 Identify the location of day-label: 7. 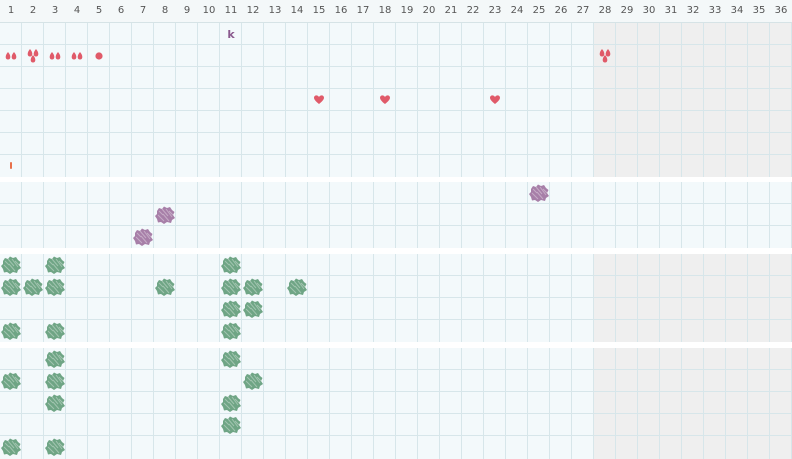
(143, 10).